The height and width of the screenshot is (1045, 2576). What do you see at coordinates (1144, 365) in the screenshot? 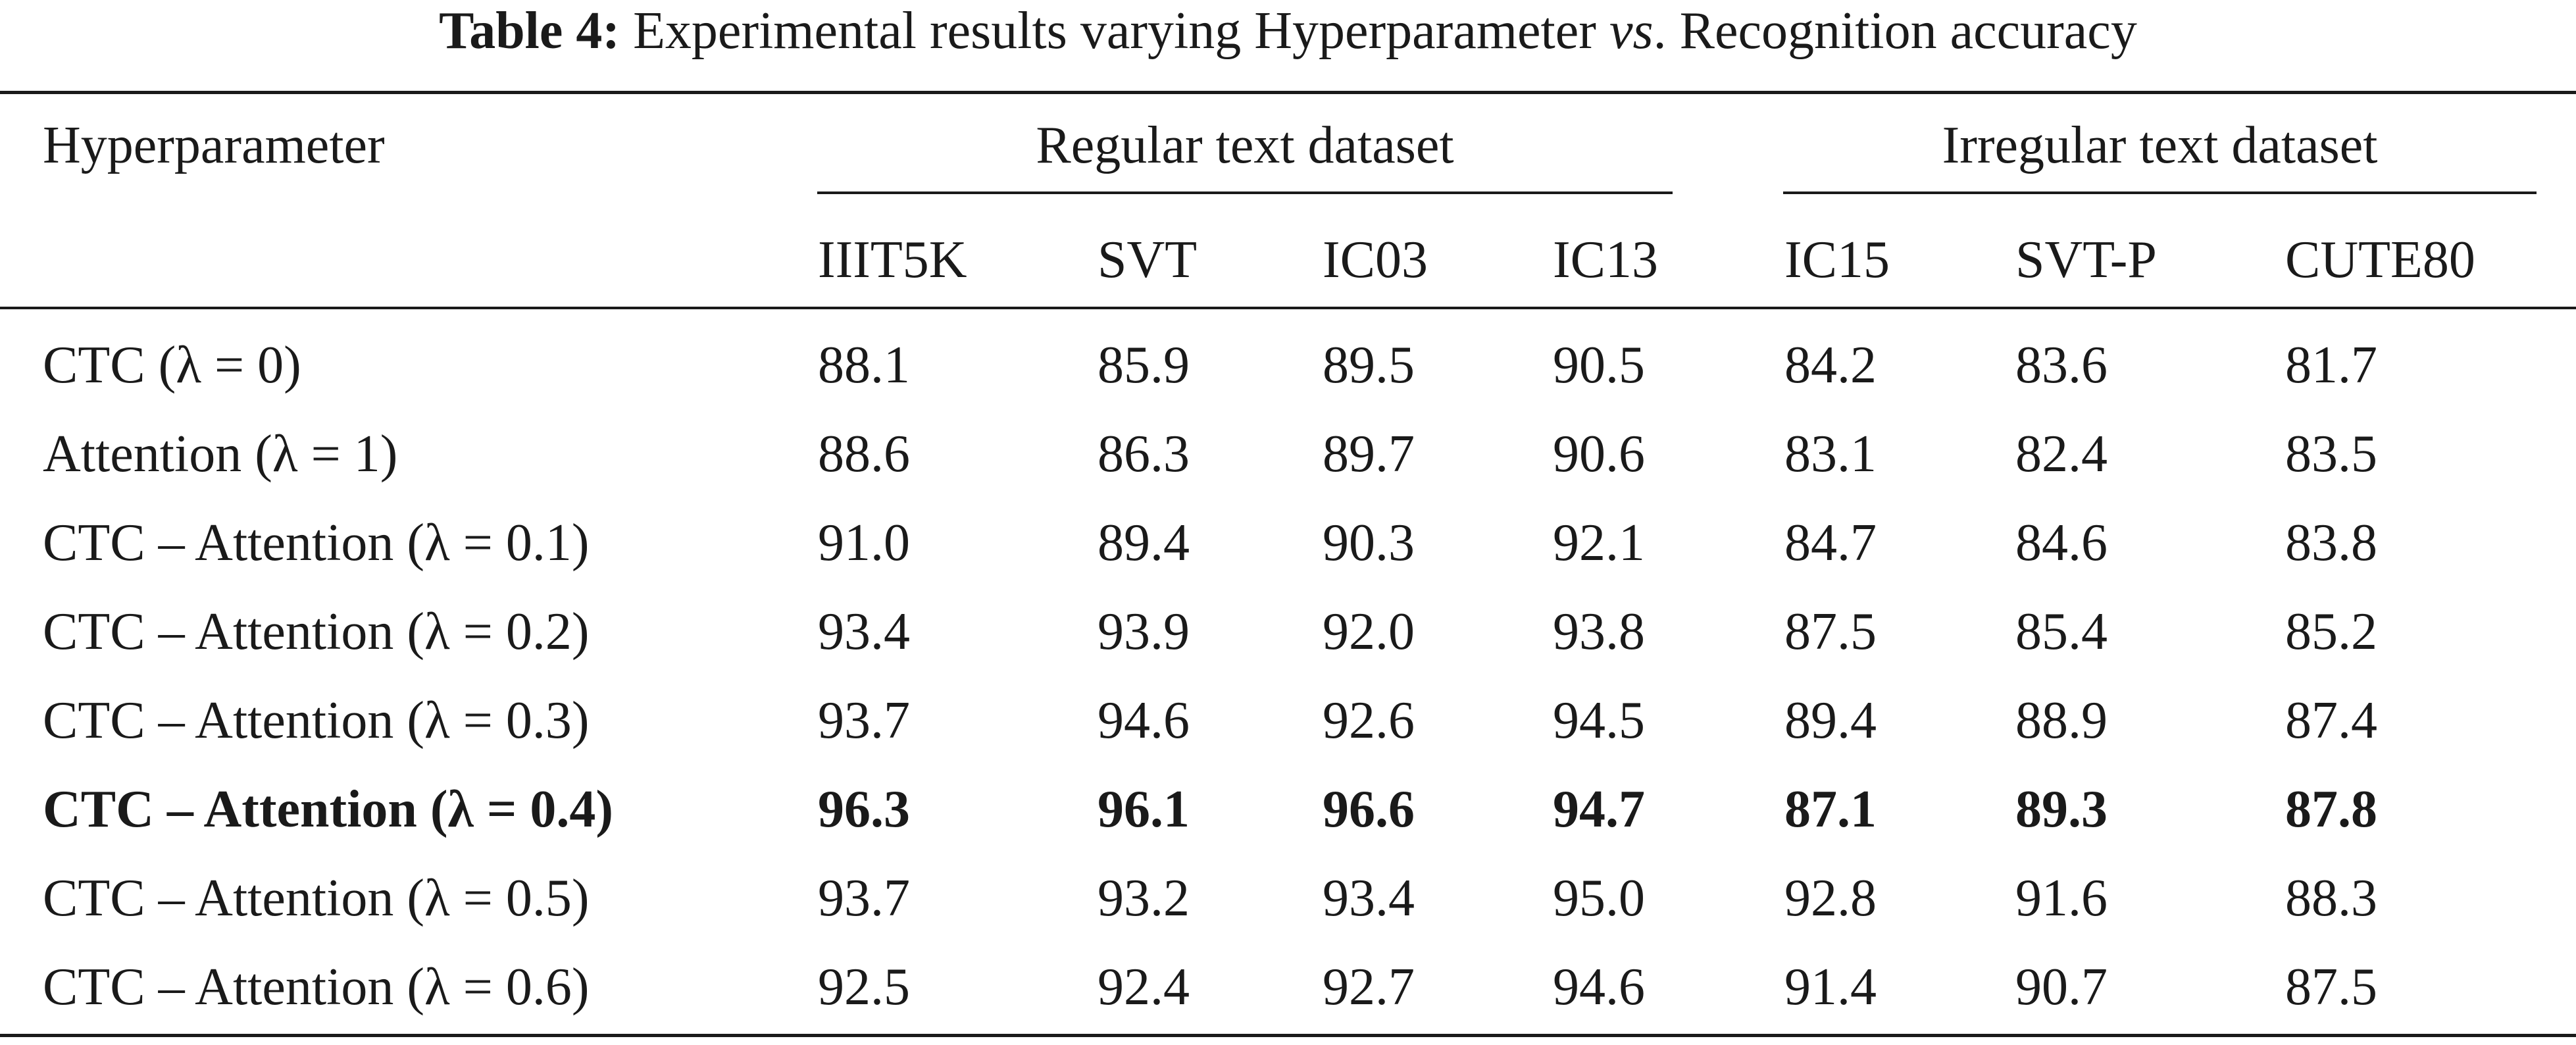
I see `cell-svt: 85.9` at bounding box center [1144, 365].